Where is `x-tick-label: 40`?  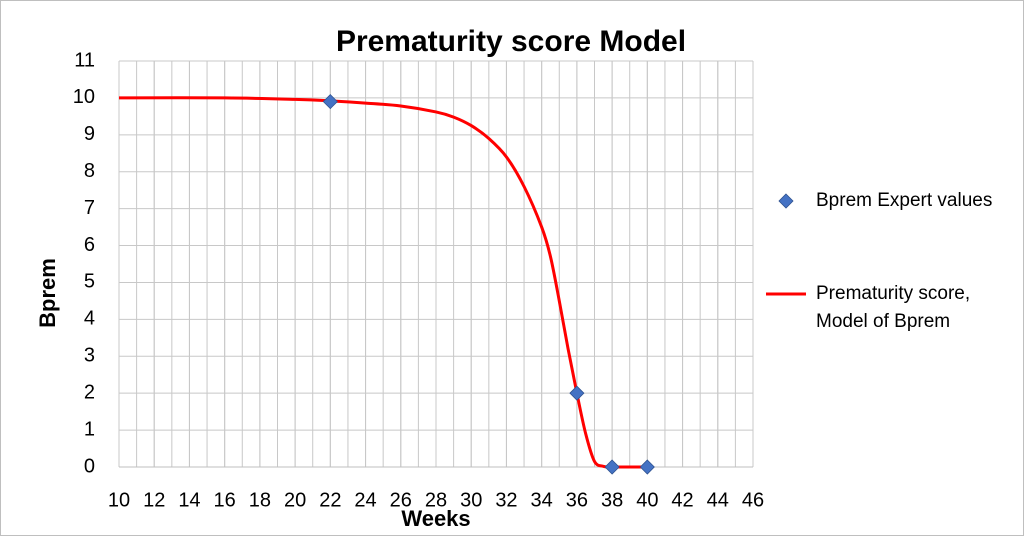 x-tick-label: 40 is located at coordinates (647, 500).